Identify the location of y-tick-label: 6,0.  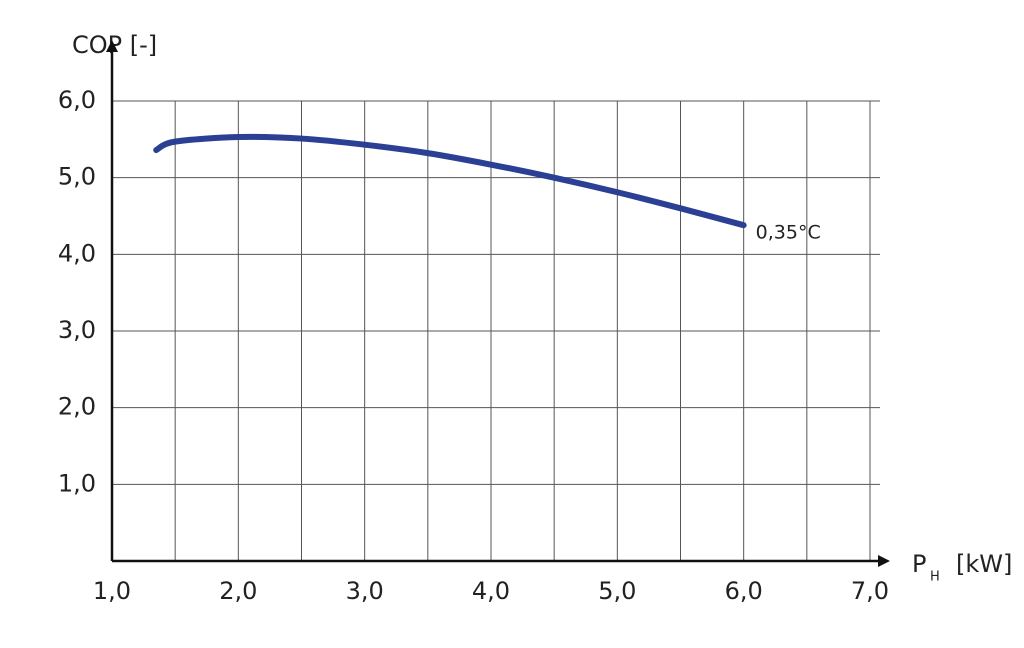
(77, 100).